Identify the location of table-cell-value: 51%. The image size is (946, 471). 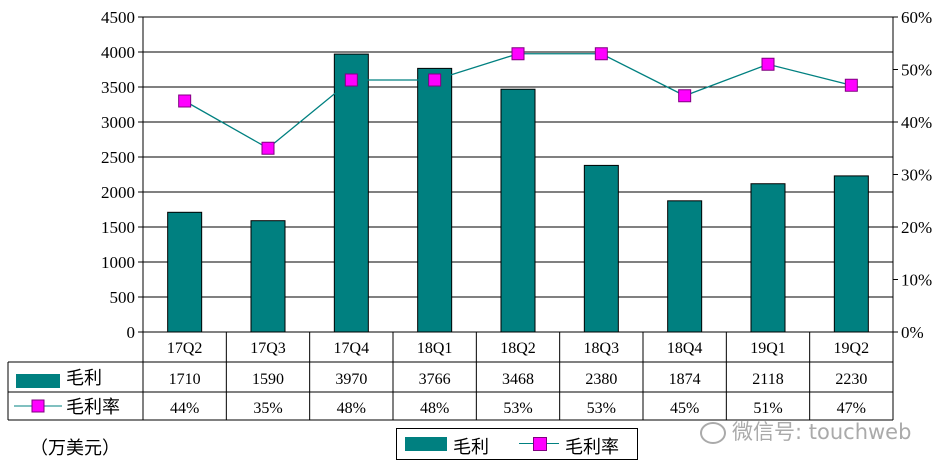
(767, 408).